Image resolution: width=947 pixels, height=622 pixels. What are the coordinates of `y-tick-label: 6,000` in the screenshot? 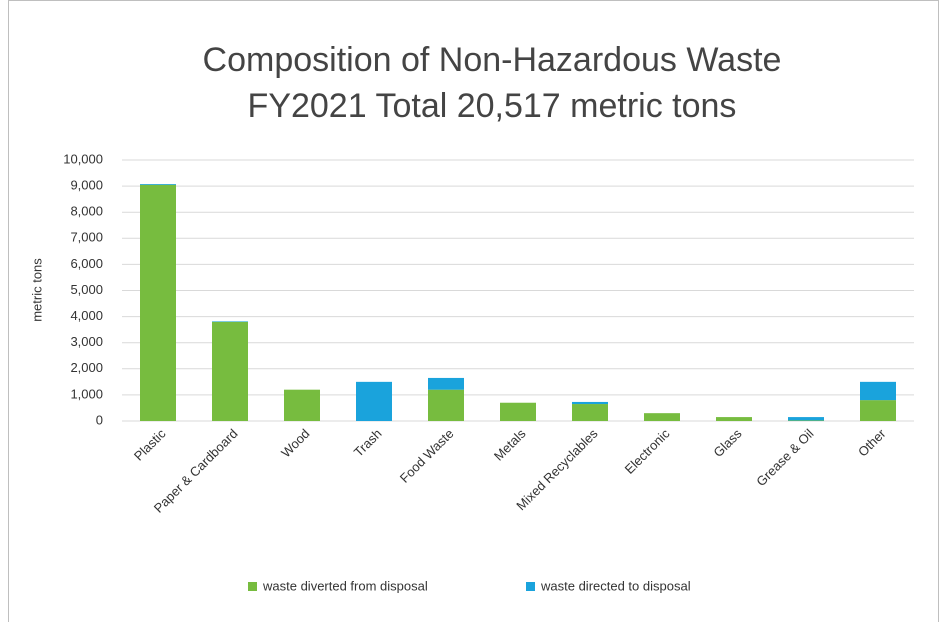 It's located at (86, 263).